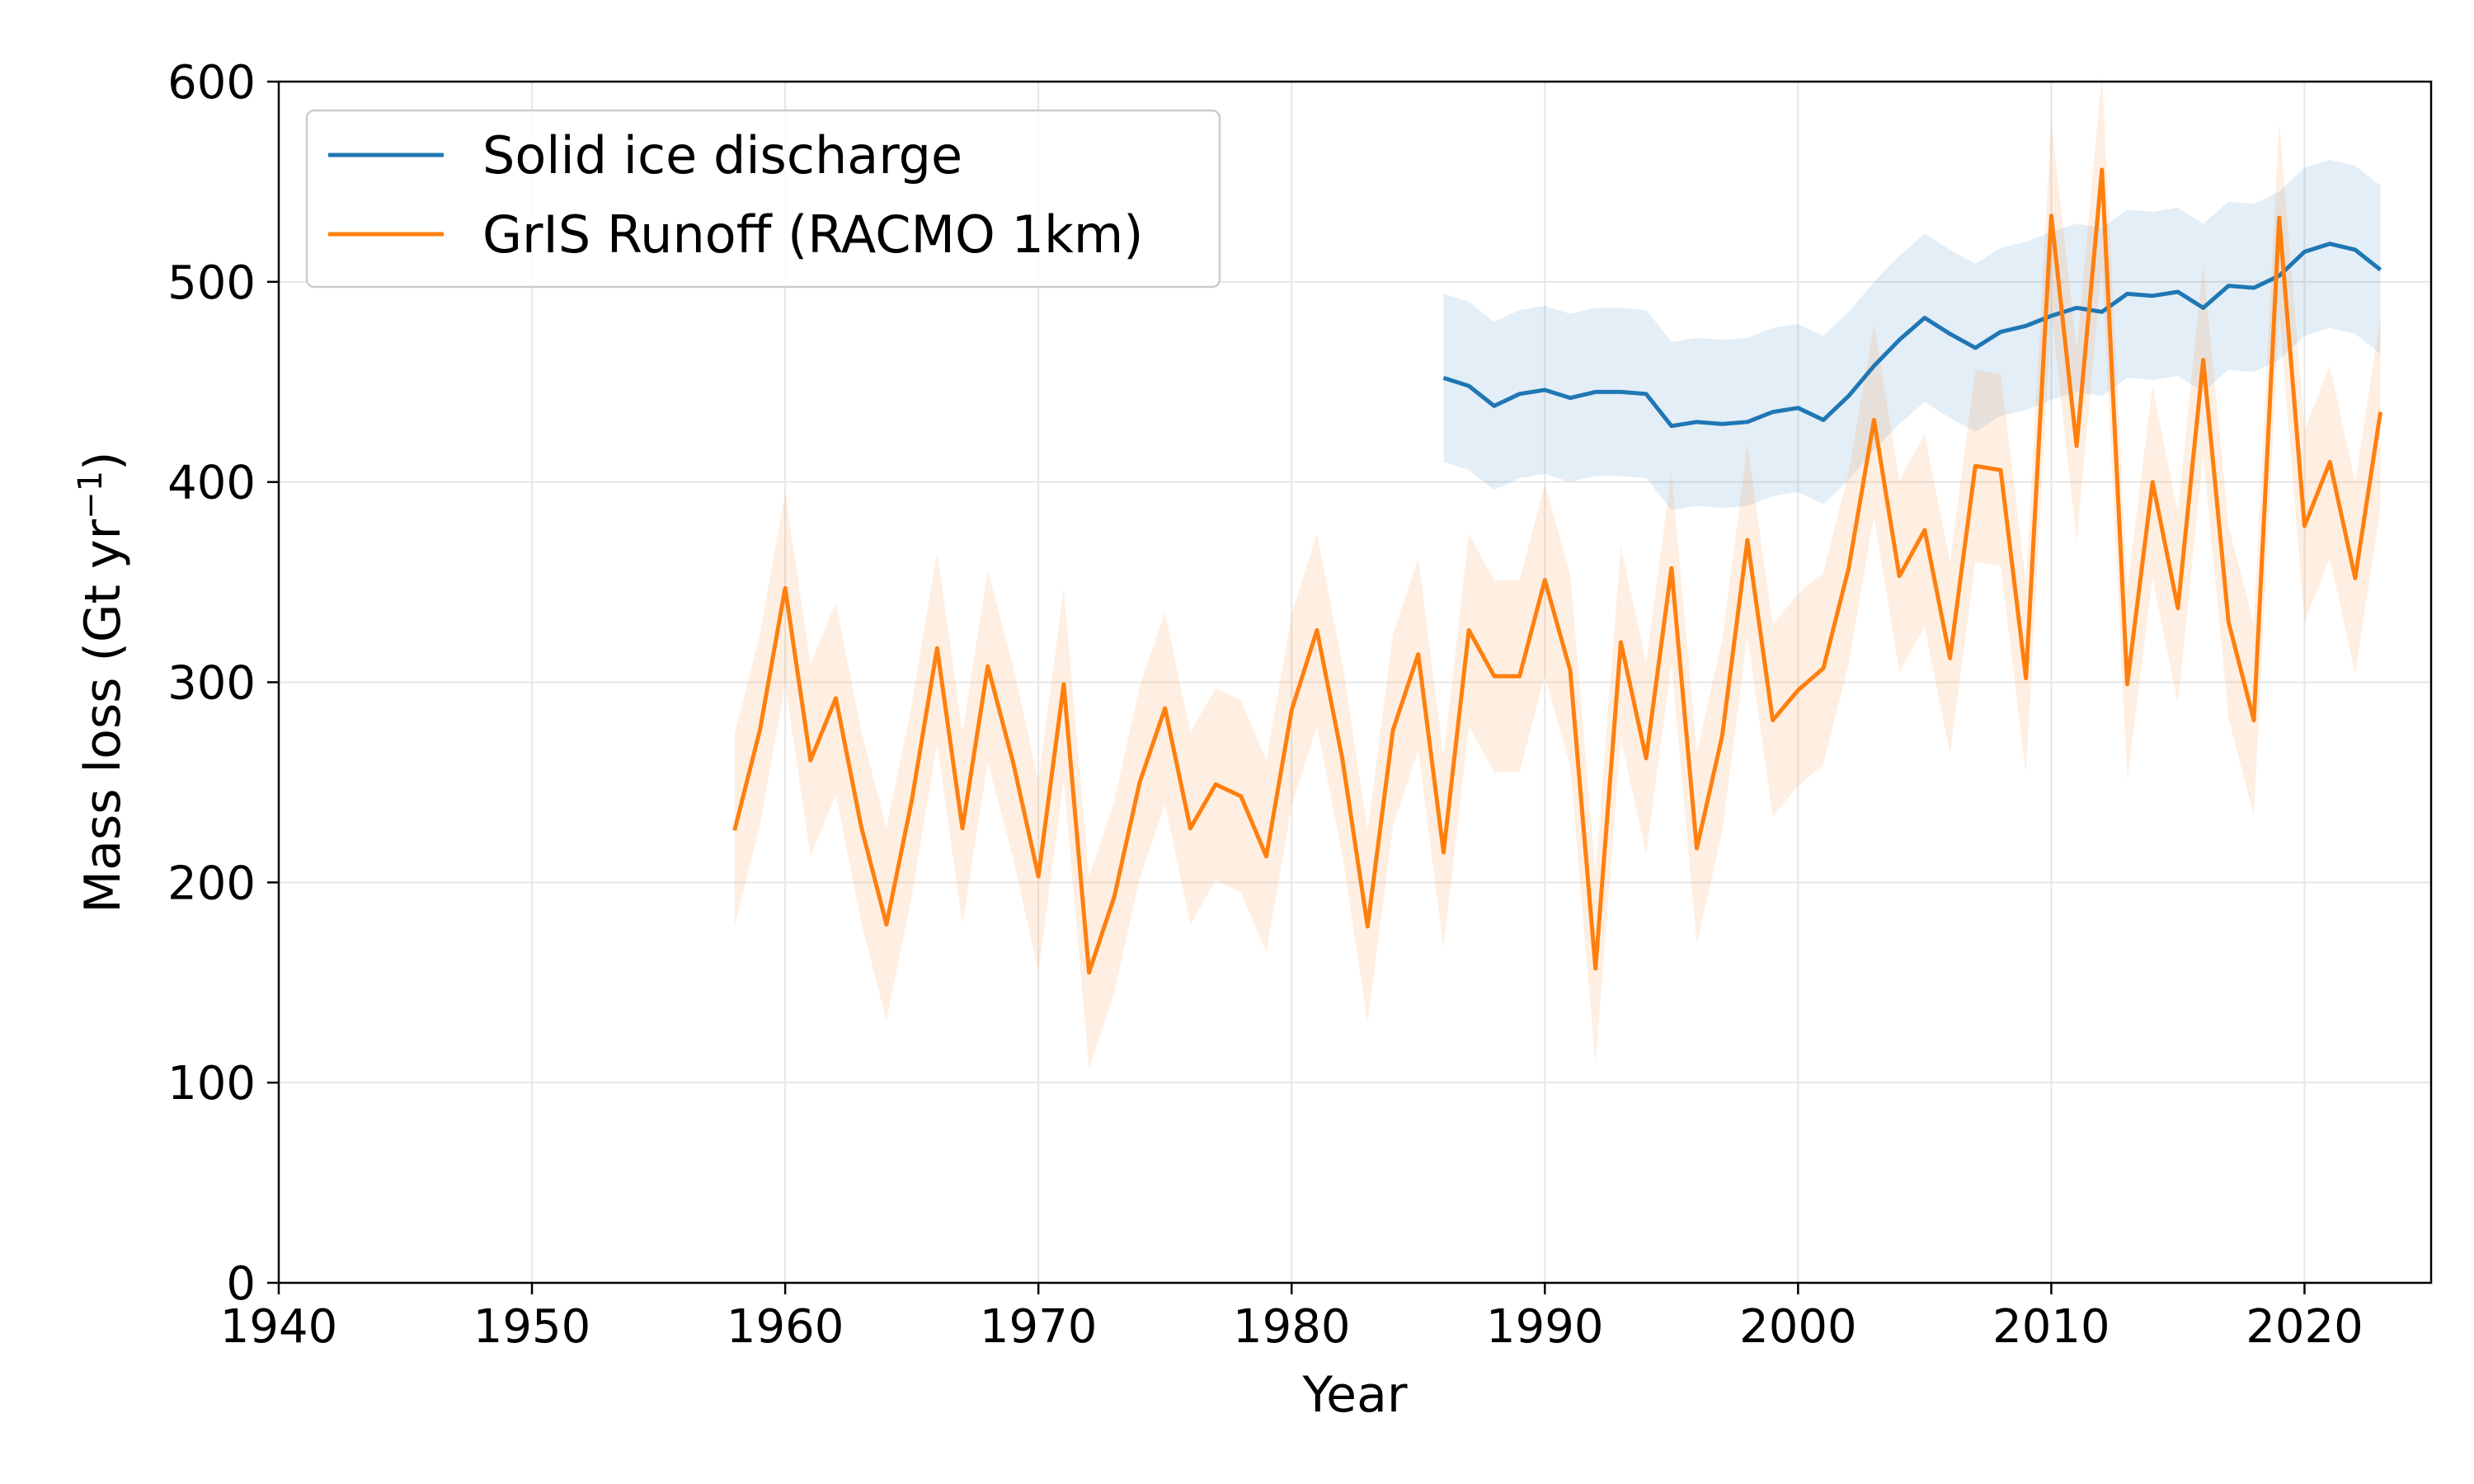 The height and width of the screenshot is (1484, 2474). I want to click on y-tick-label: 200, so click(211, 883).